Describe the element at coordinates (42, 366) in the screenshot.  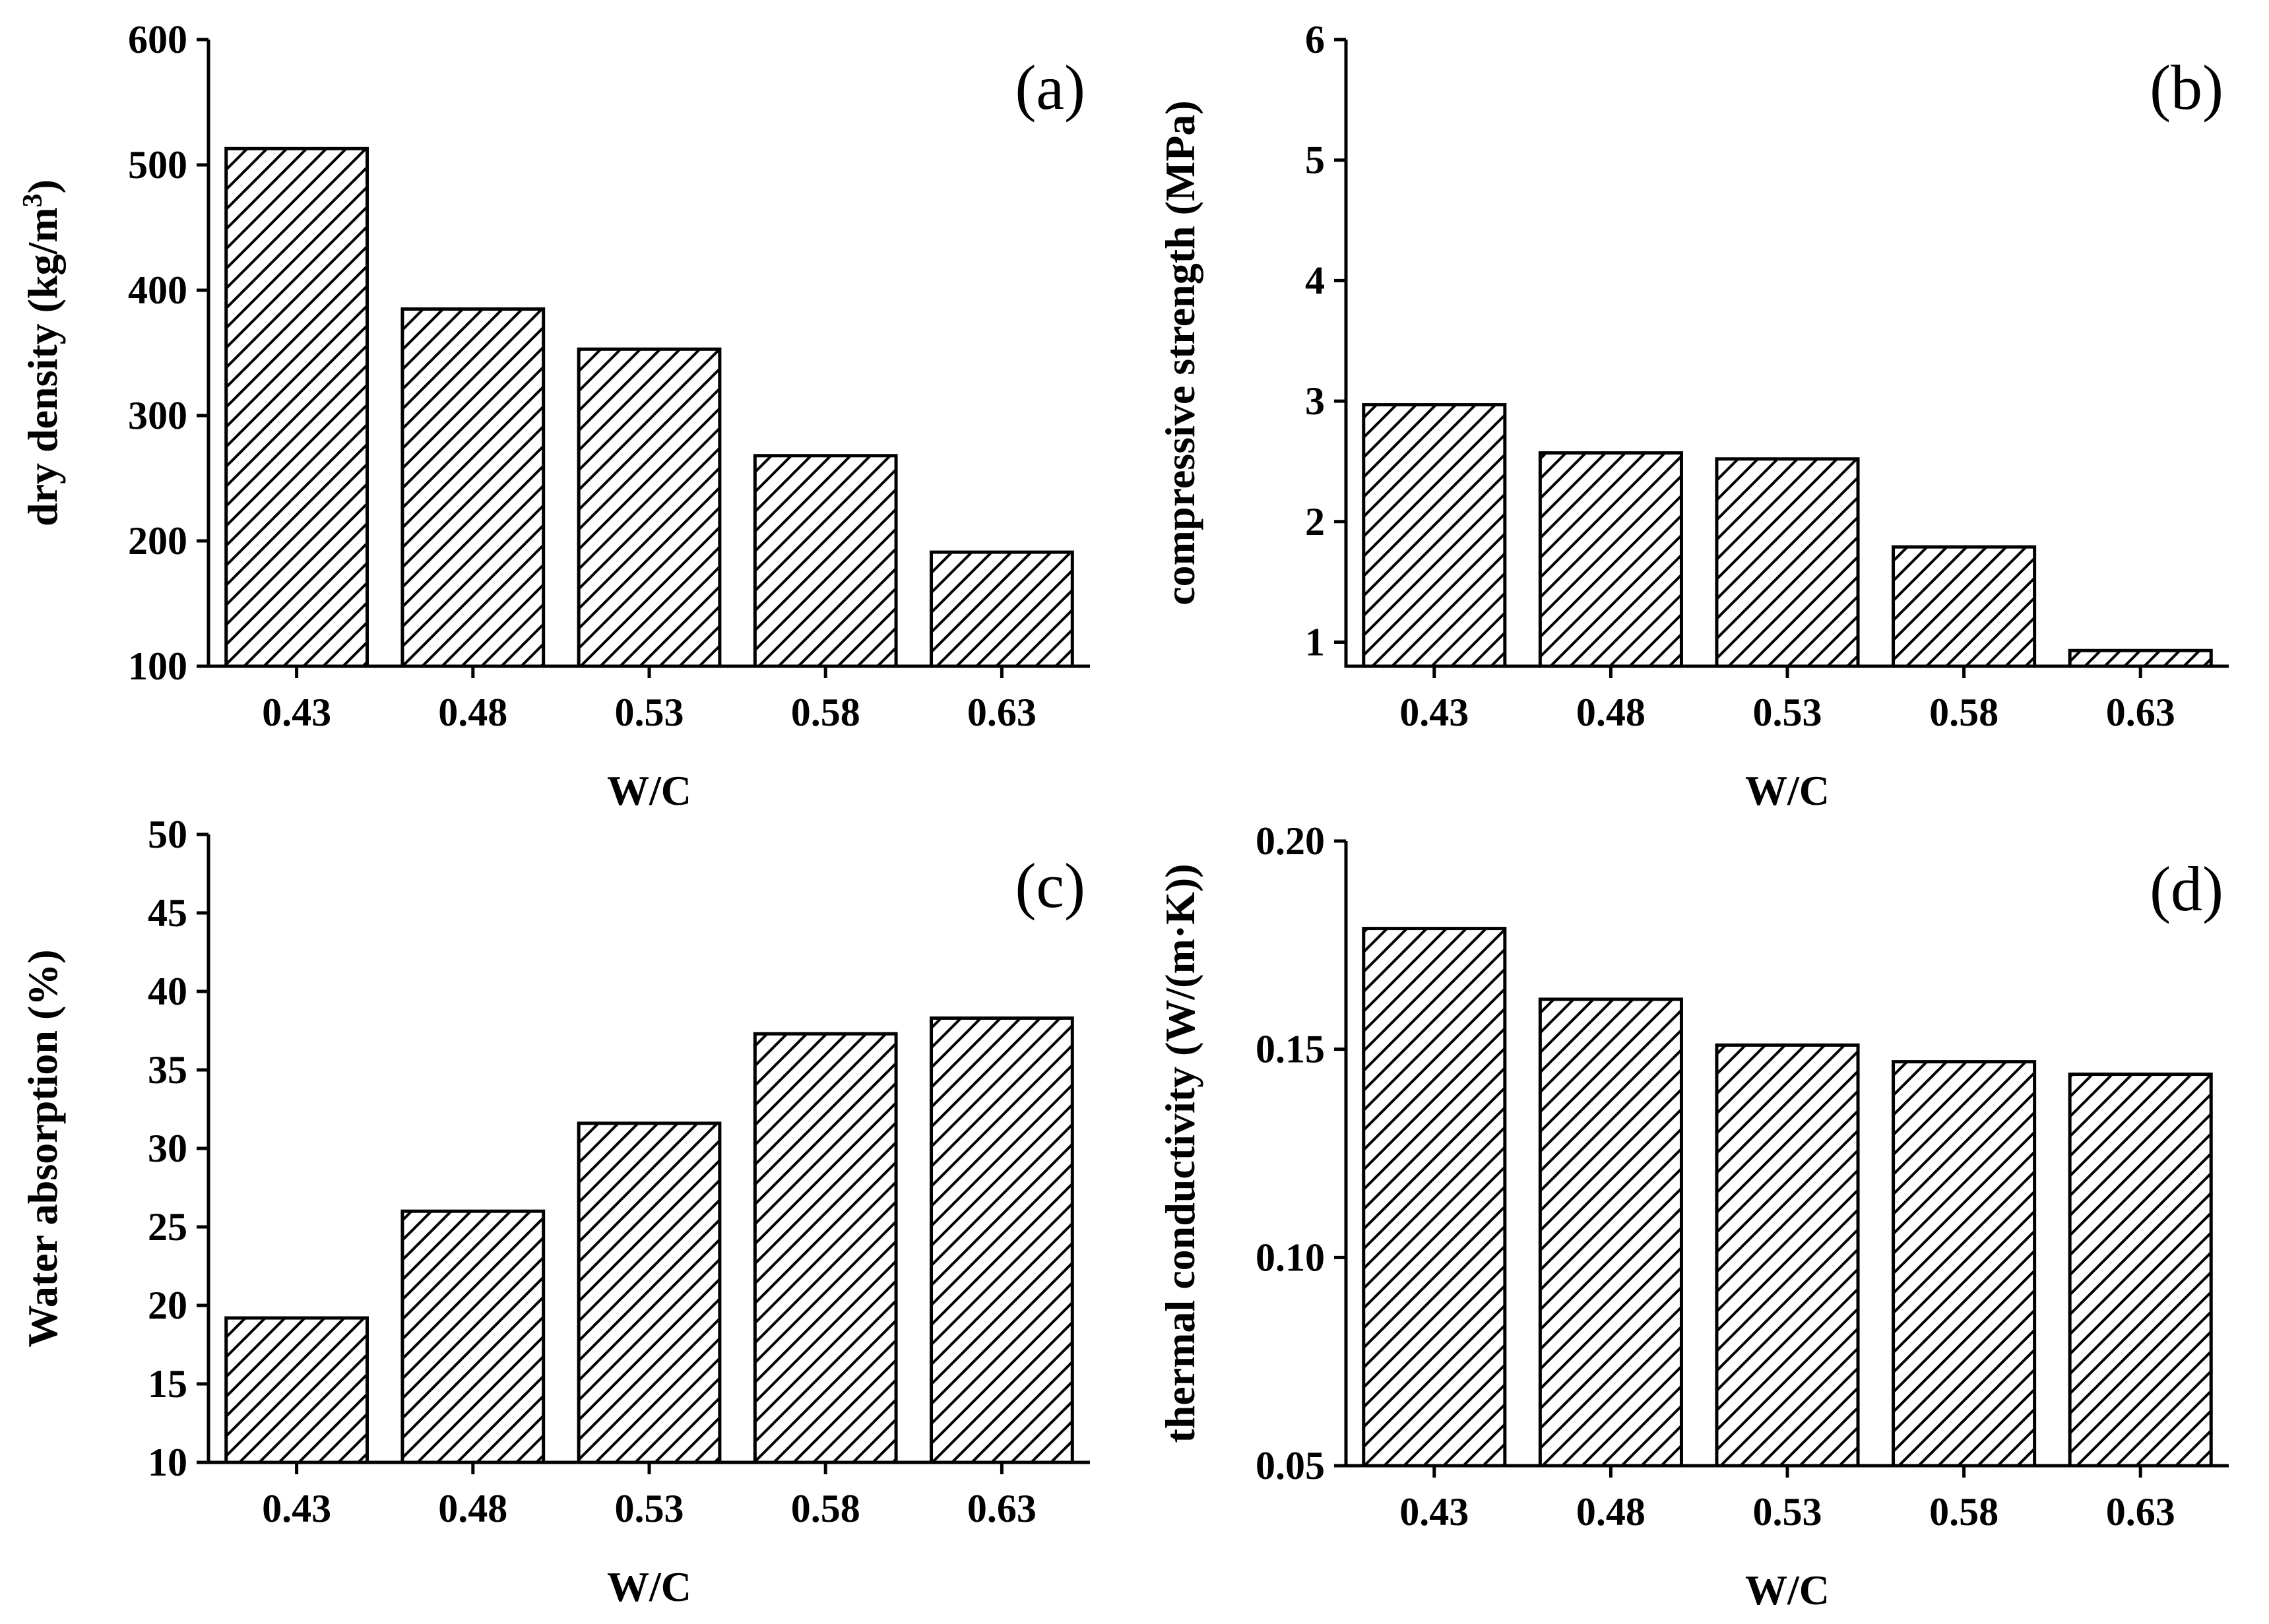
I see `y-axis-title-main: dry density (kg/m` at that location.